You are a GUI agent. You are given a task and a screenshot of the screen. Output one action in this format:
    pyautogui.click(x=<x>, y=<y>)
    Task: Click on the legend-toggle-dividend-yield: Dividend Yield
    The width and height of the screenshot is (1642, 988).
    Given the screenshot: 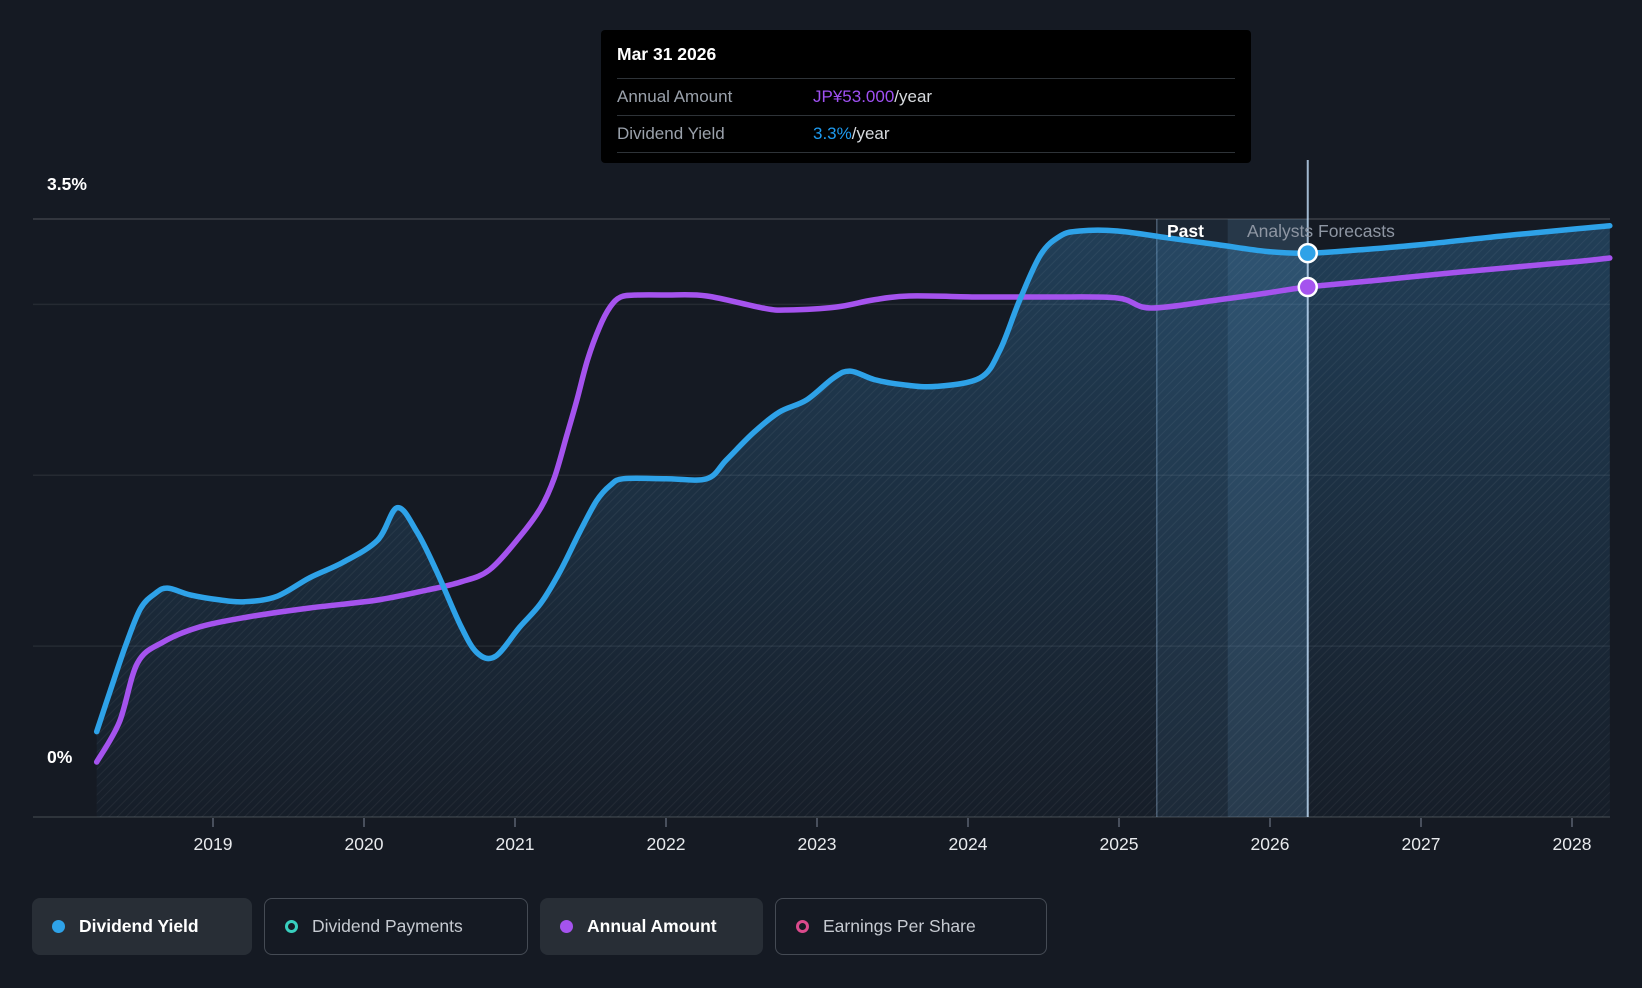 What is the action you would take?
    pyautogui.click(x=142, y=926)
    